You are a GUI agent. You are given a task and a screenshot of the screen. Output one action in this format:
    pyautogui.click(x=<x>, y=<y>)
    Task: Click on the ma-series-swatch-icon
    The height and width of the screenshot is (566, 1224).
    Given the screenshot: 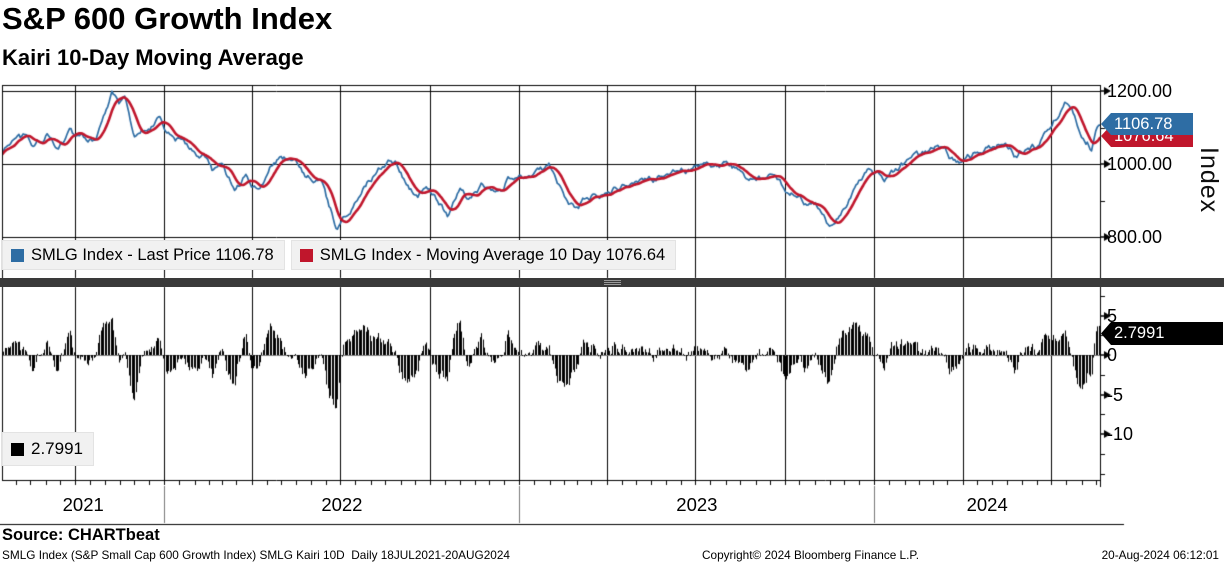 What is the action you would take?
    pyautogui.click(x=306, y=255)
    